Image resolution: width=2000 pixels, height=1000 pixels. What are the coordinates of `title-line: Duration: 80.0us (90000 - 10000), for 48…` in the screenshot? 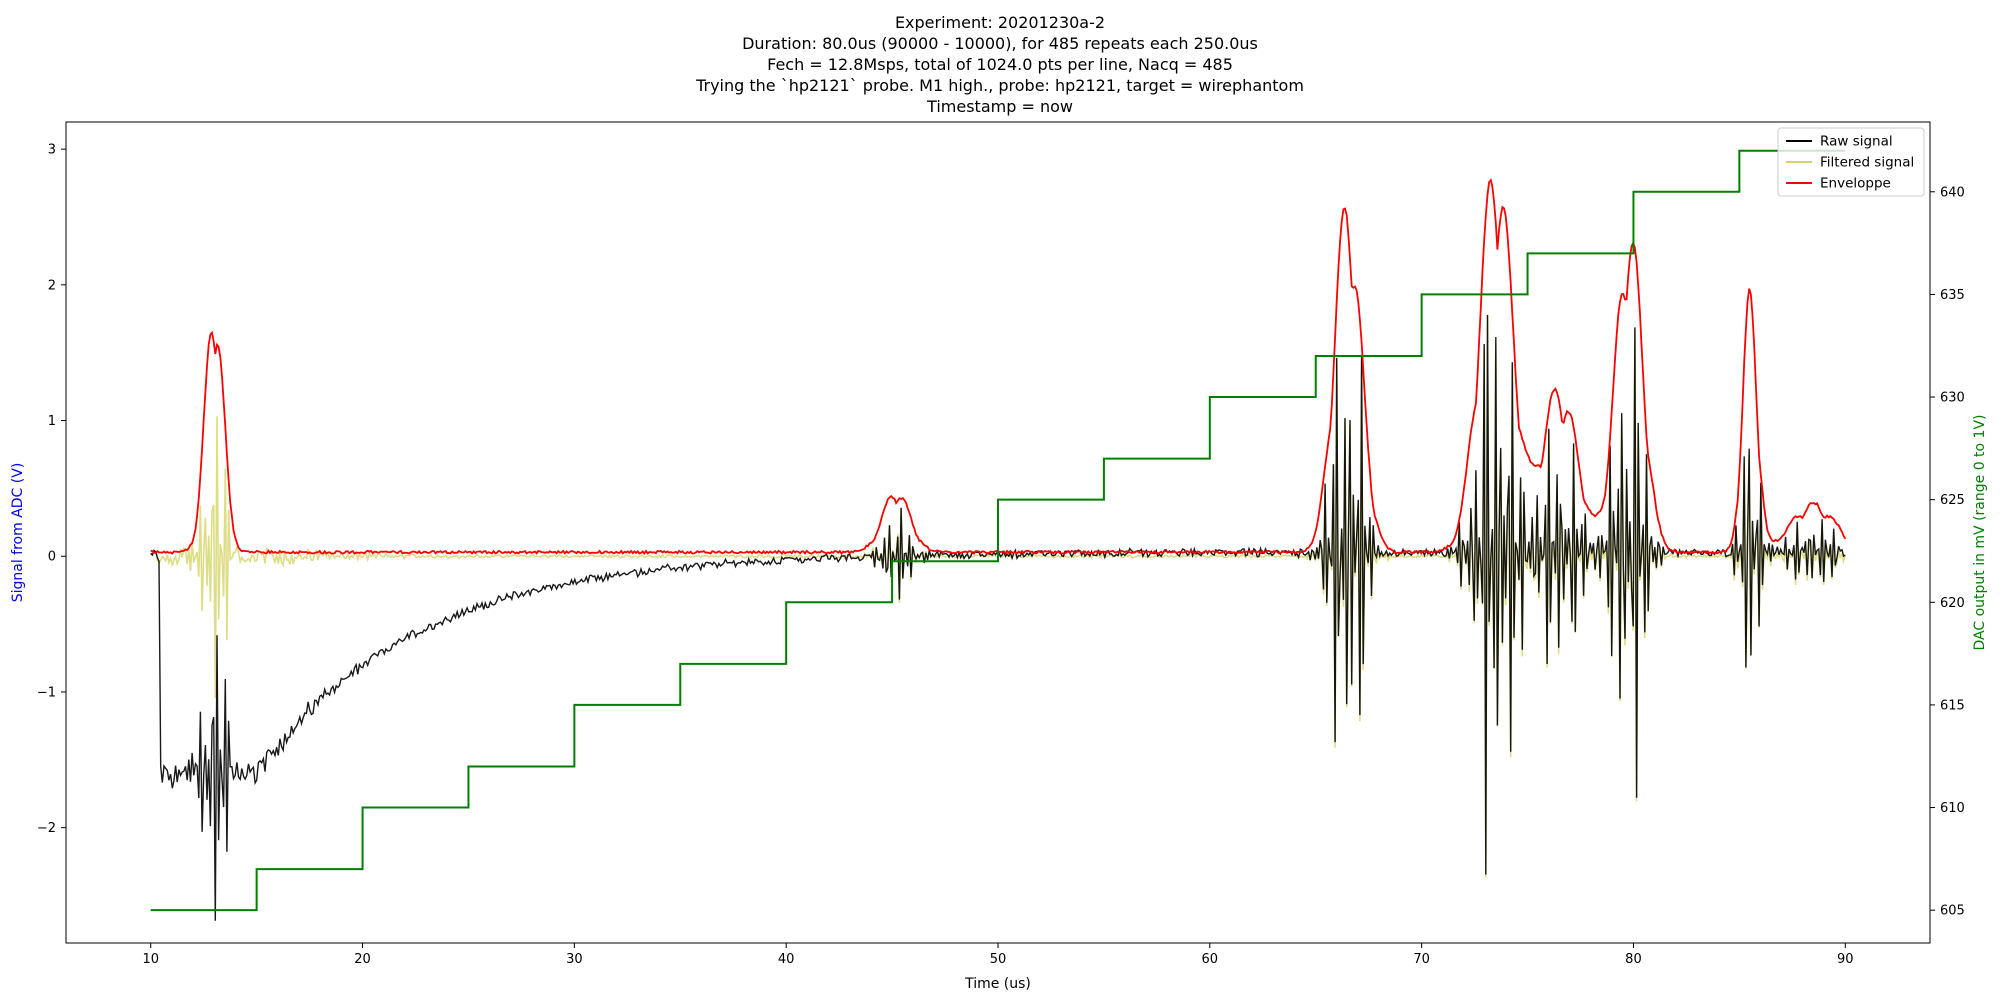 It's located at (1000, 43).